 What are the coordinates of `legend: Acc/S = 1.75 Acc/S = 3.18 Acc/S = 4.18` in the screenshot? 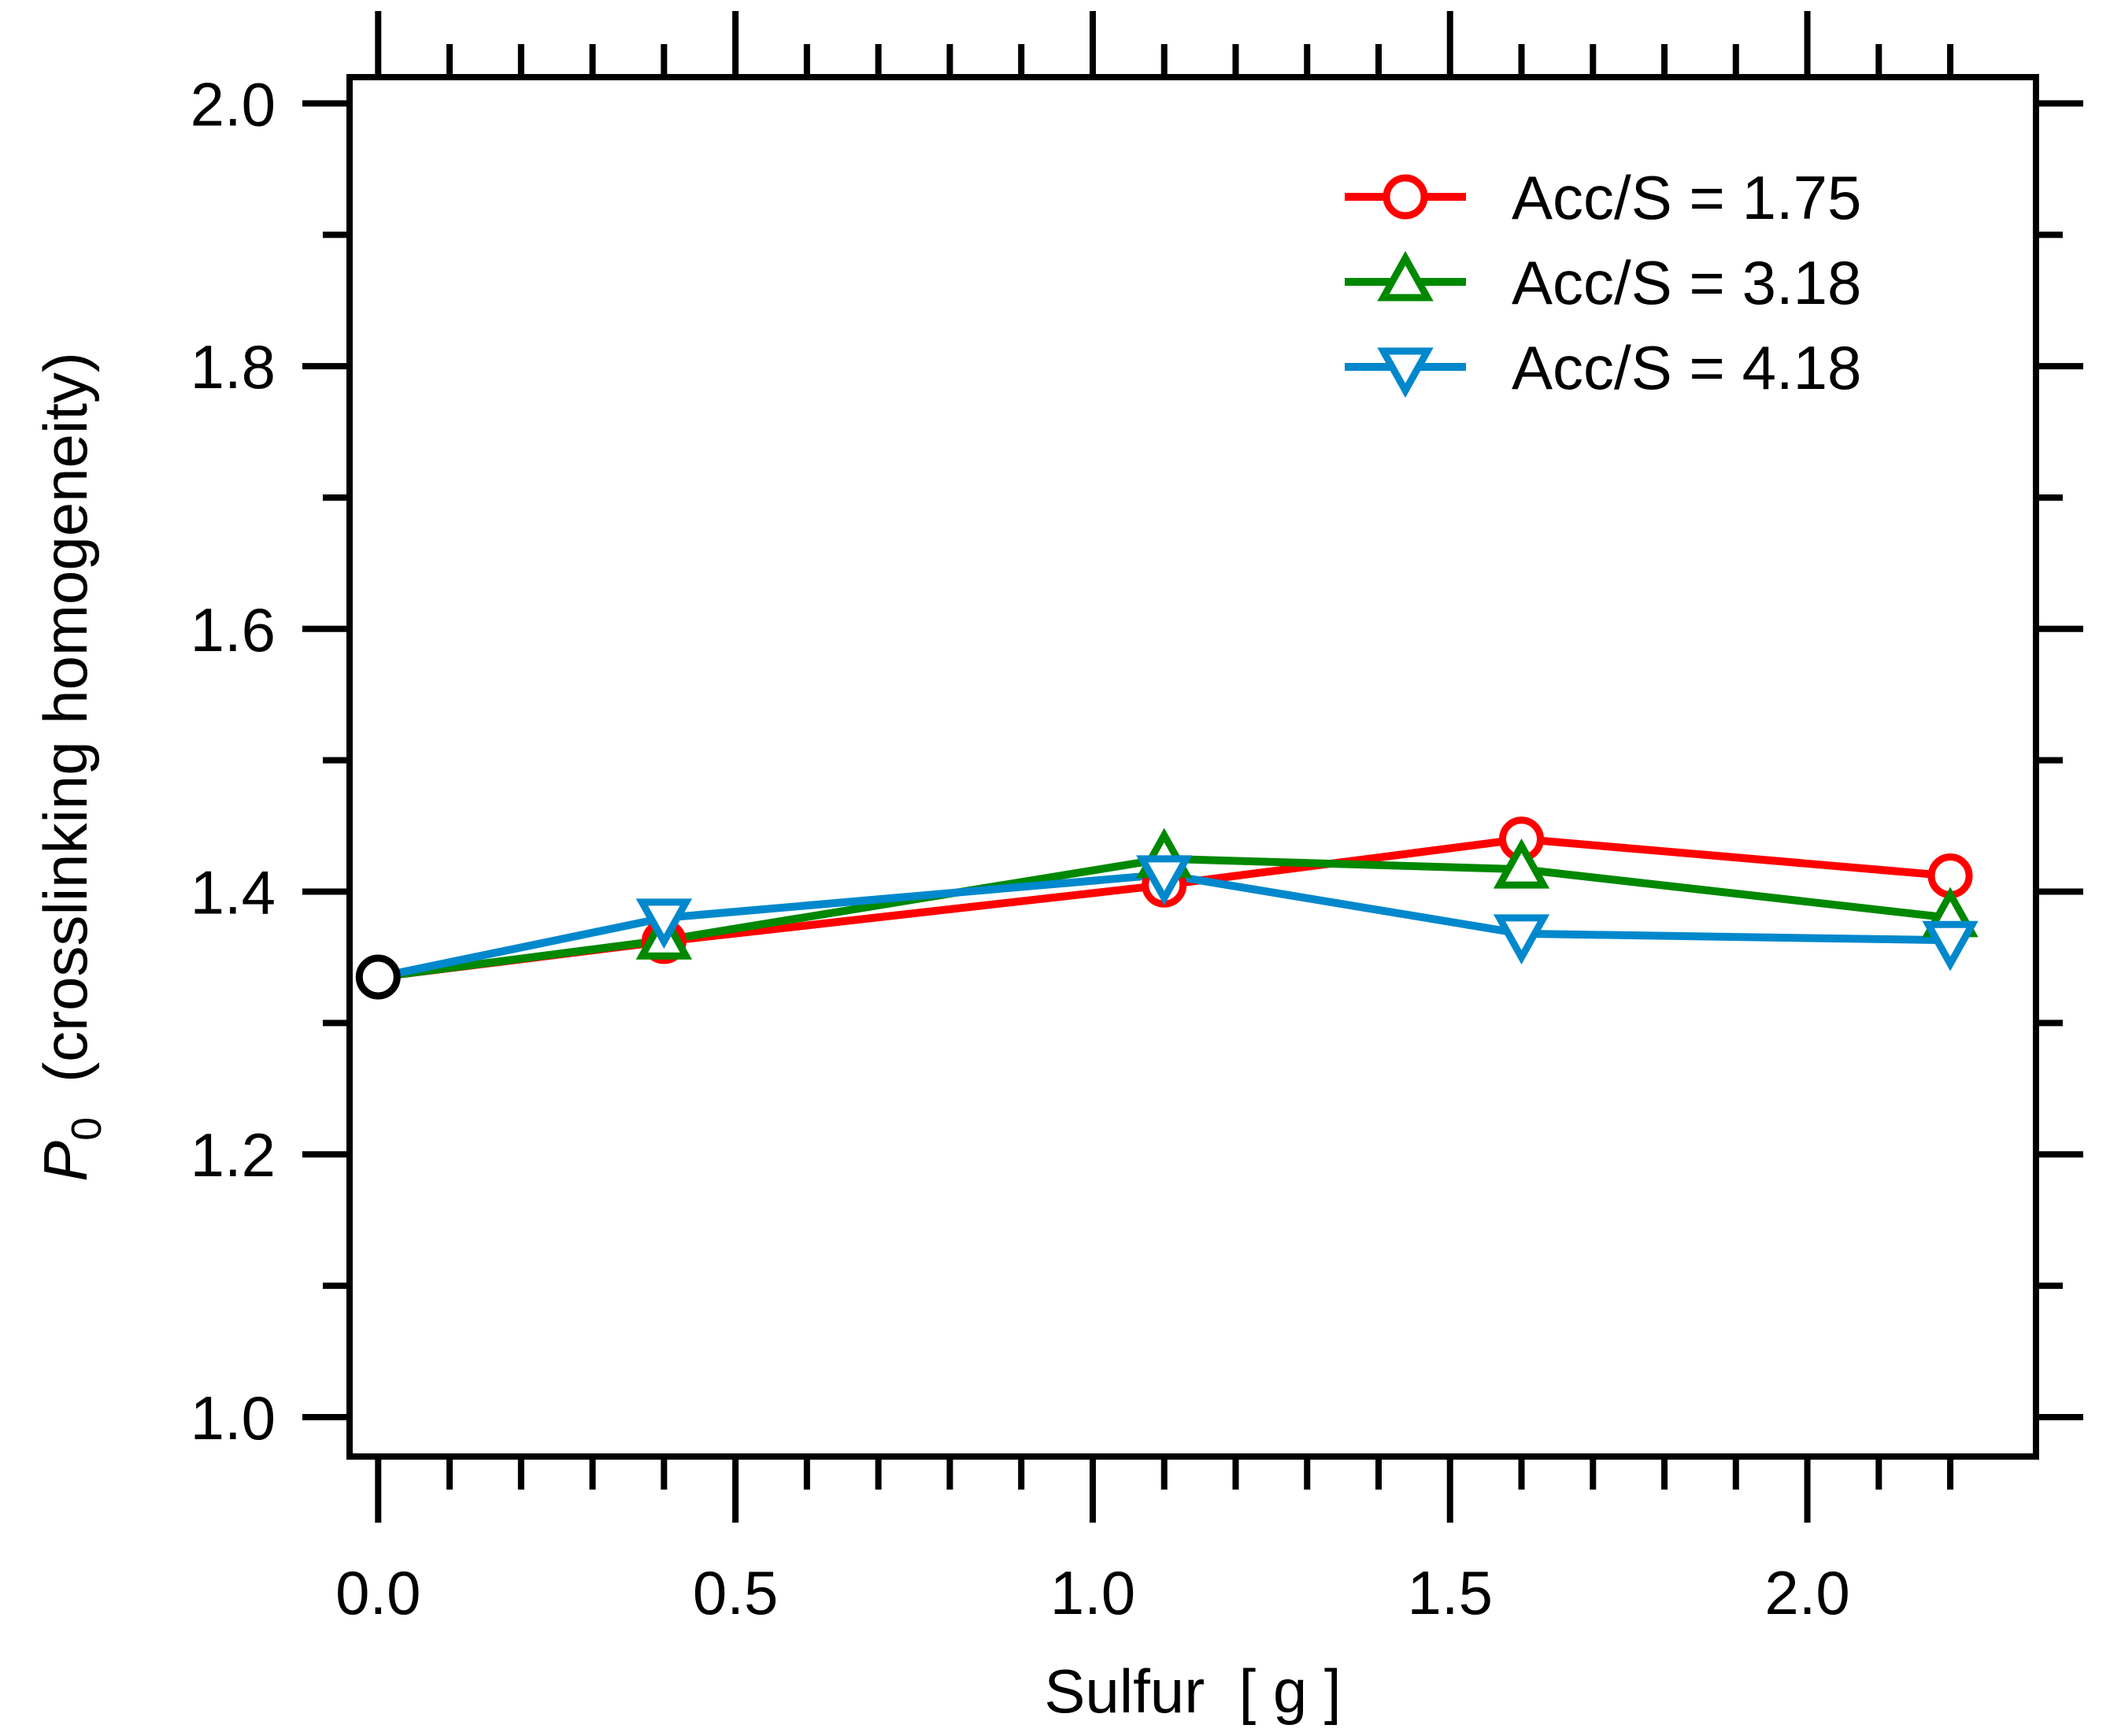 It's located at (1603, 283).